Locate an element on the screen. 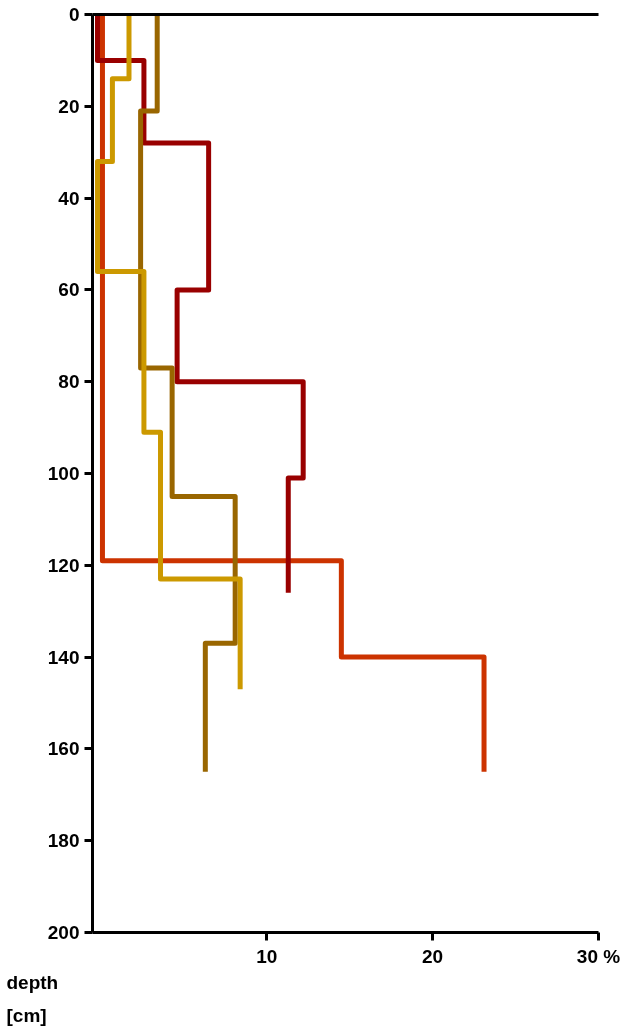 The width and height of the screenshot is (643, 1026). y-axis-title: depth [cm] is located at coordinates (32, 998).